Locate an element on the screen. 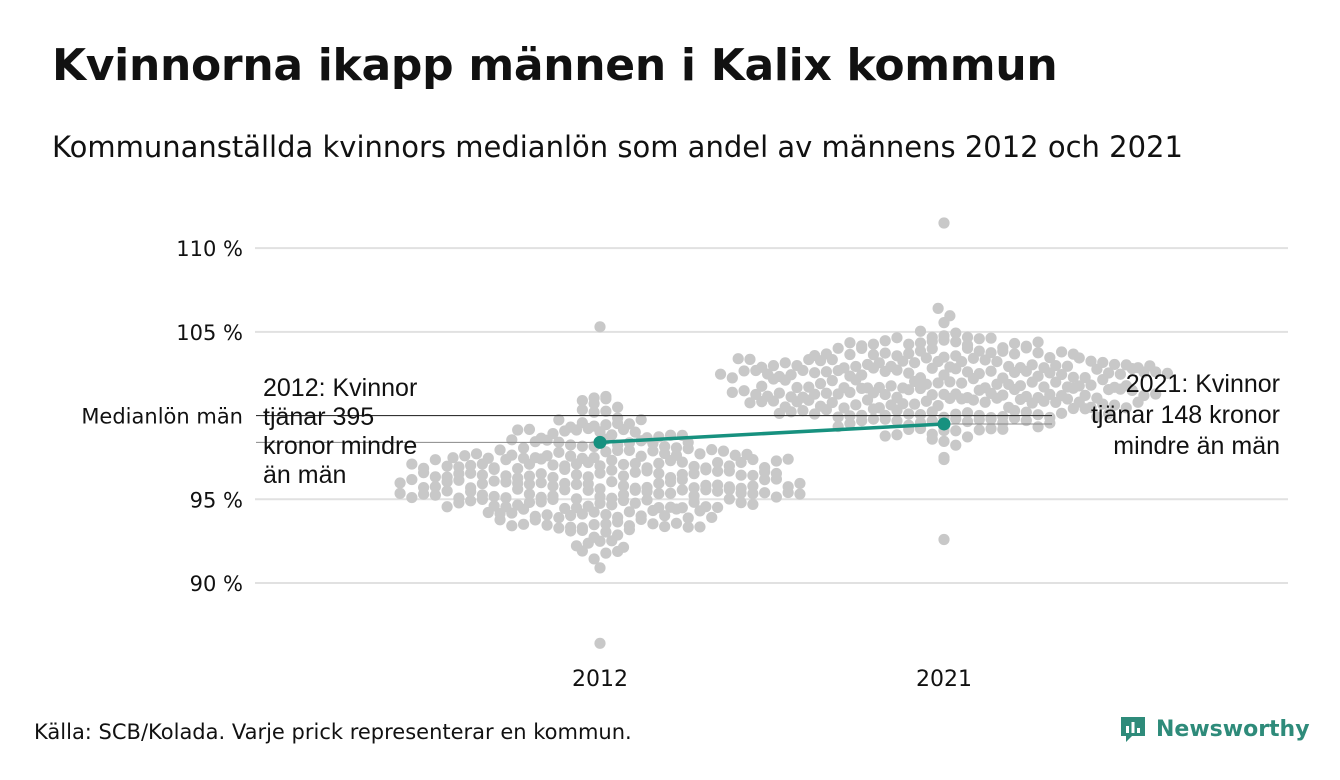 The height and width of the screenshot is (780, 1340). x-tick-label: 2012 is located at coordinates (600, 679).